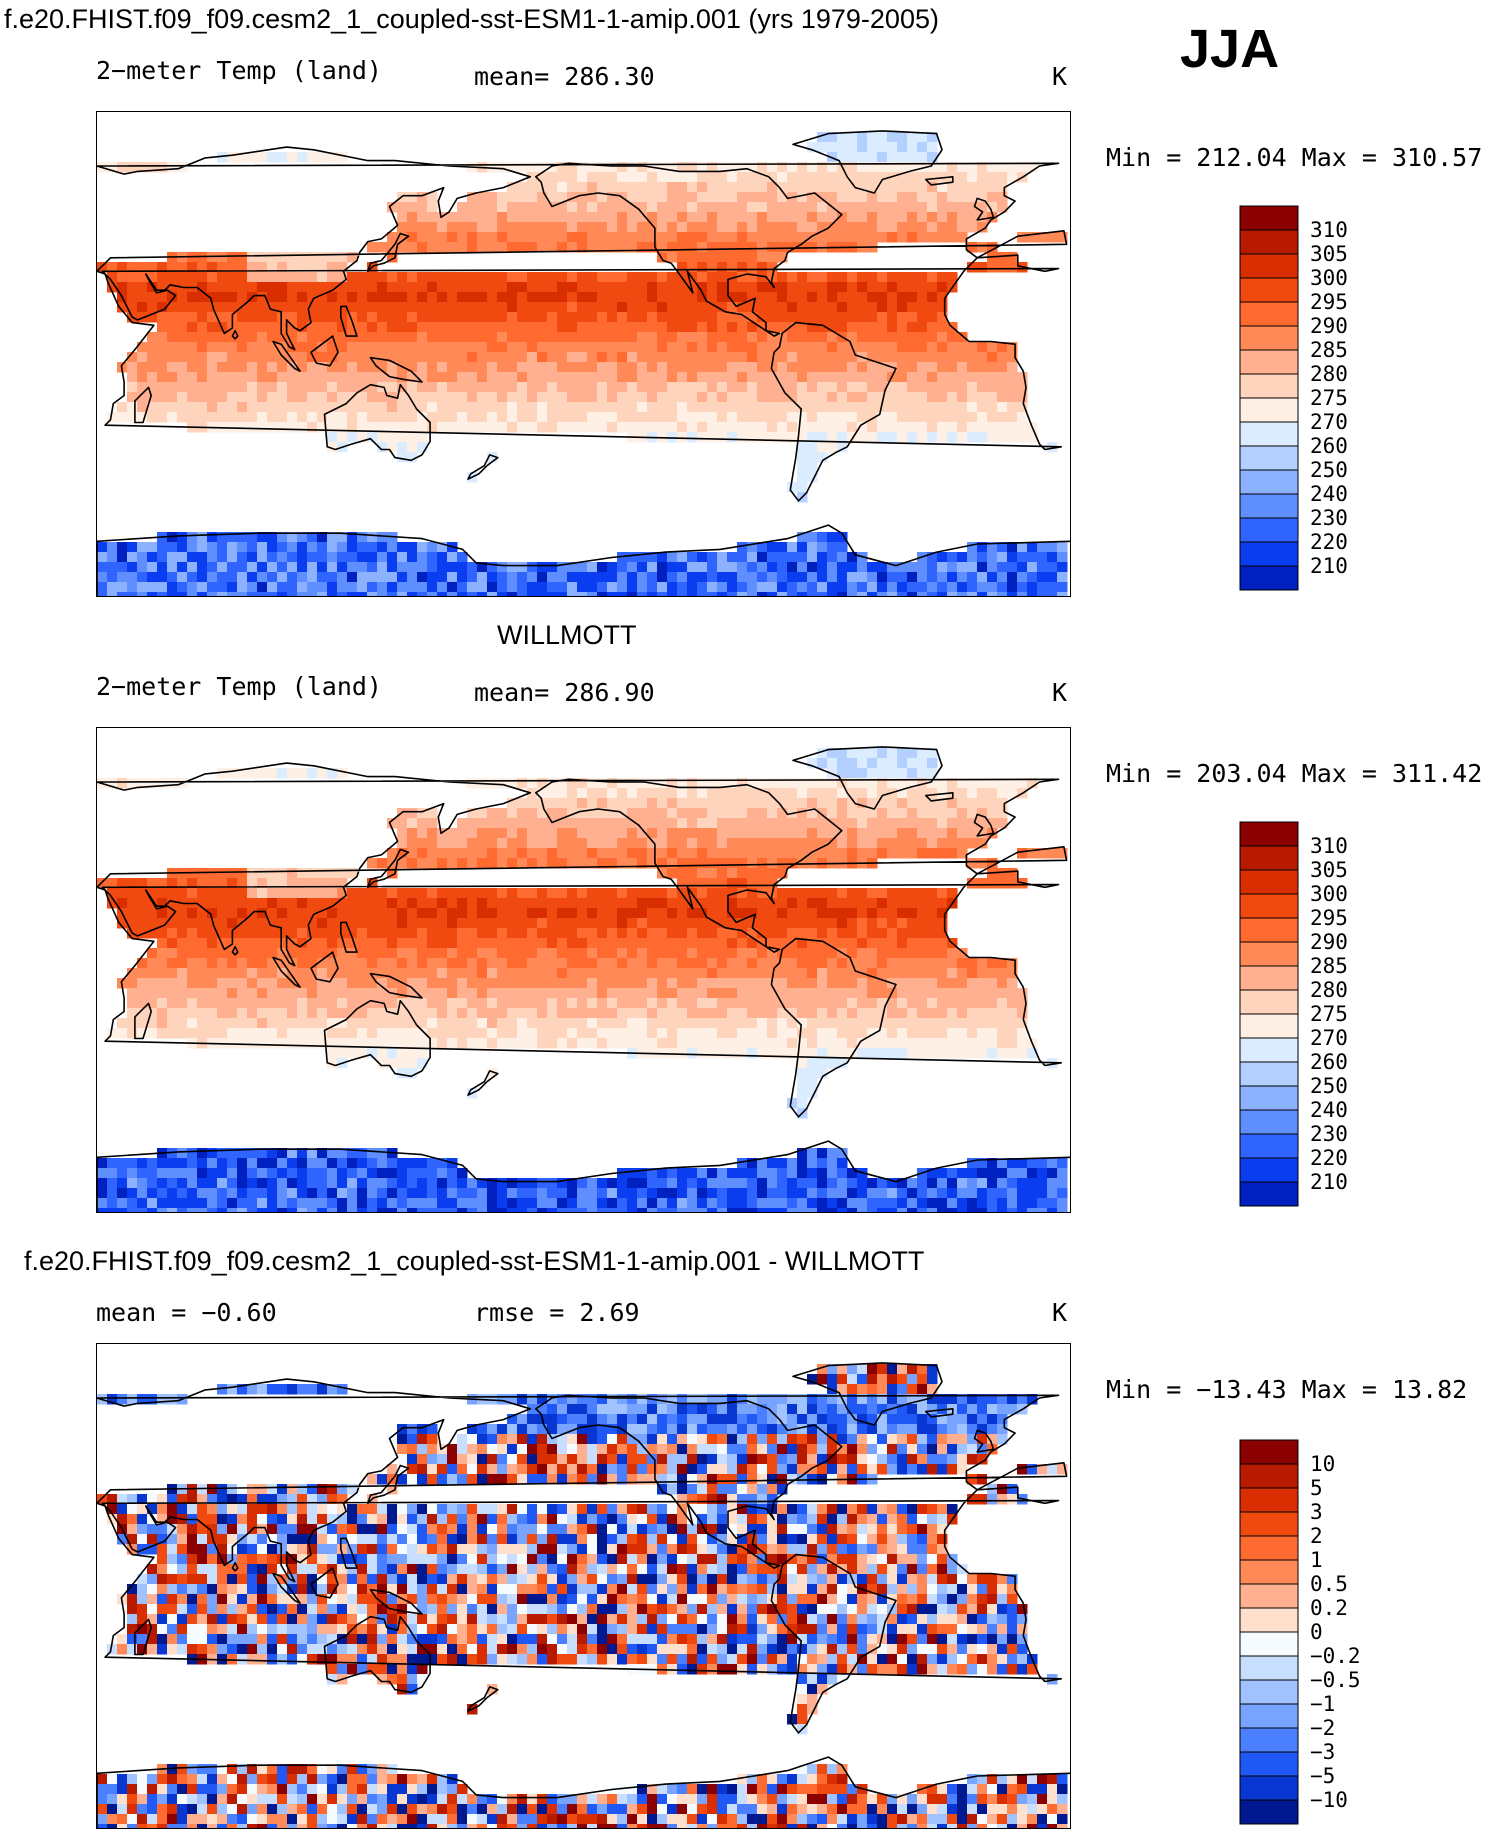  What do you see at coordinates (1060, 76) in the screenshot?
I see `panel1-units: K` at bounding box center [1060, 76].